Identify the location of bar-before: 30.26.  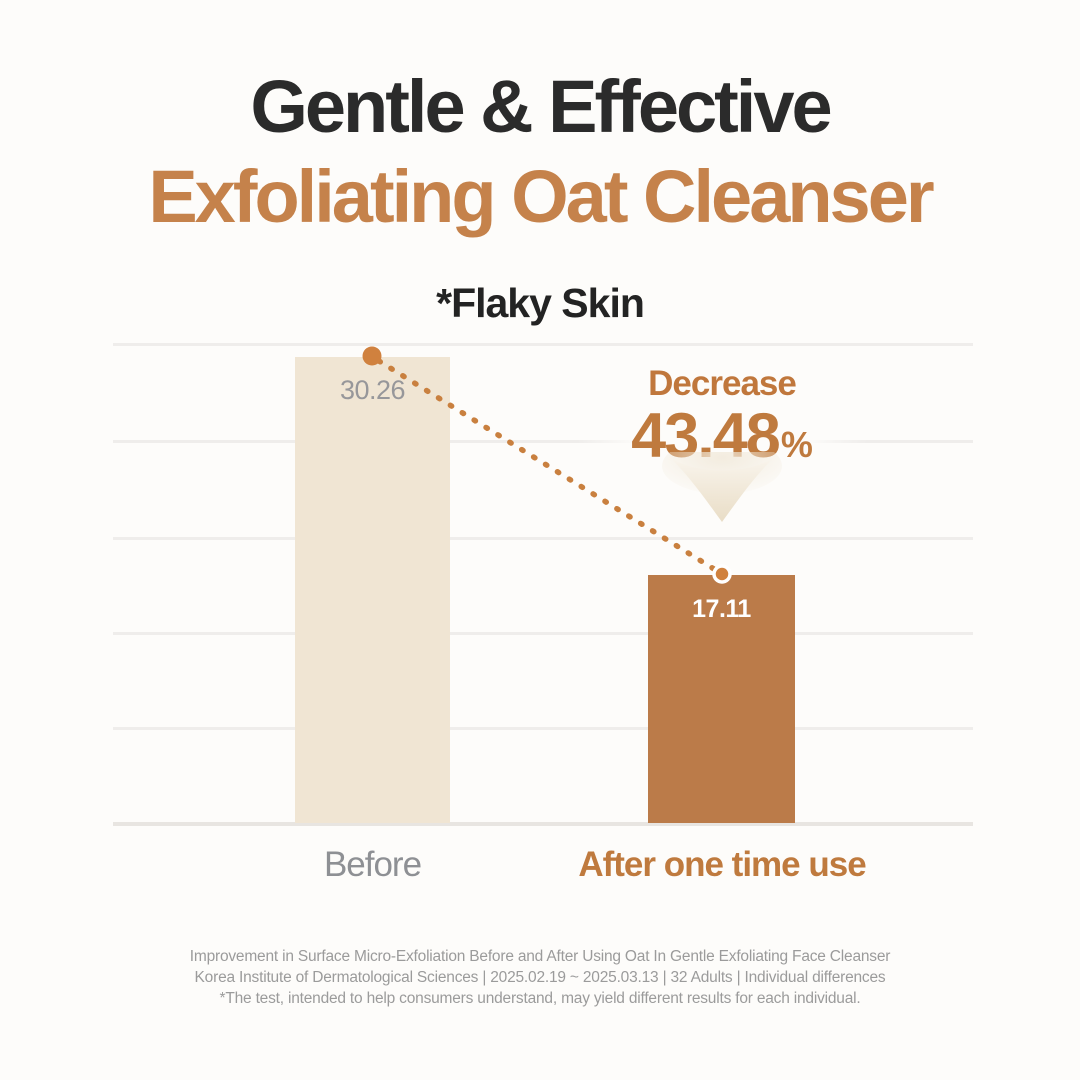
(372, 590).